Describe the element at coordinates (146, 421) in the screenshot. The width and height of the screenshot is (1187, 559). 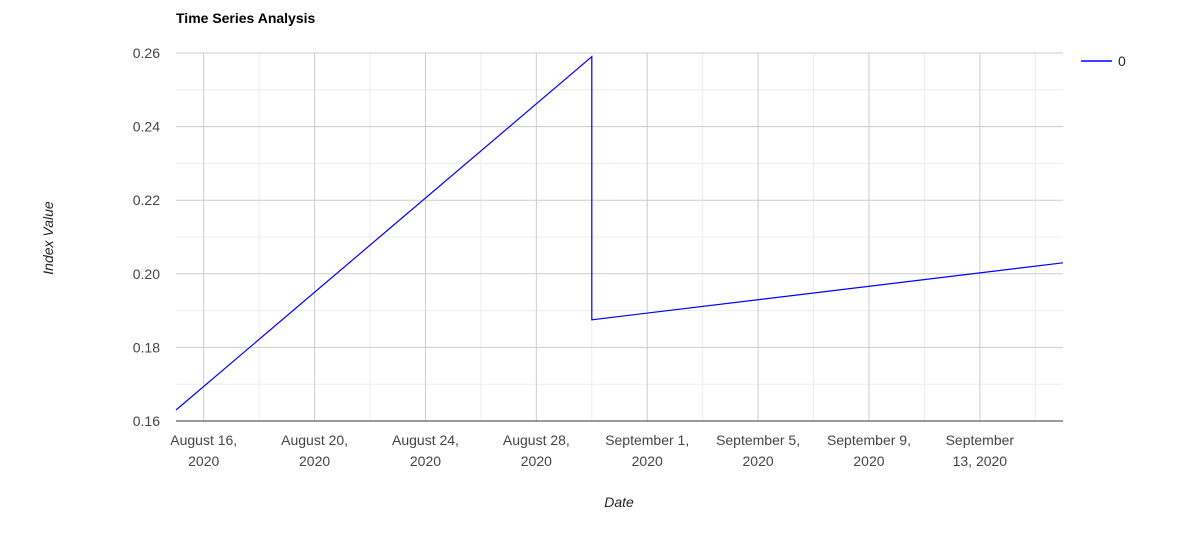
I see `y-tick-label: 0.16` at that location.